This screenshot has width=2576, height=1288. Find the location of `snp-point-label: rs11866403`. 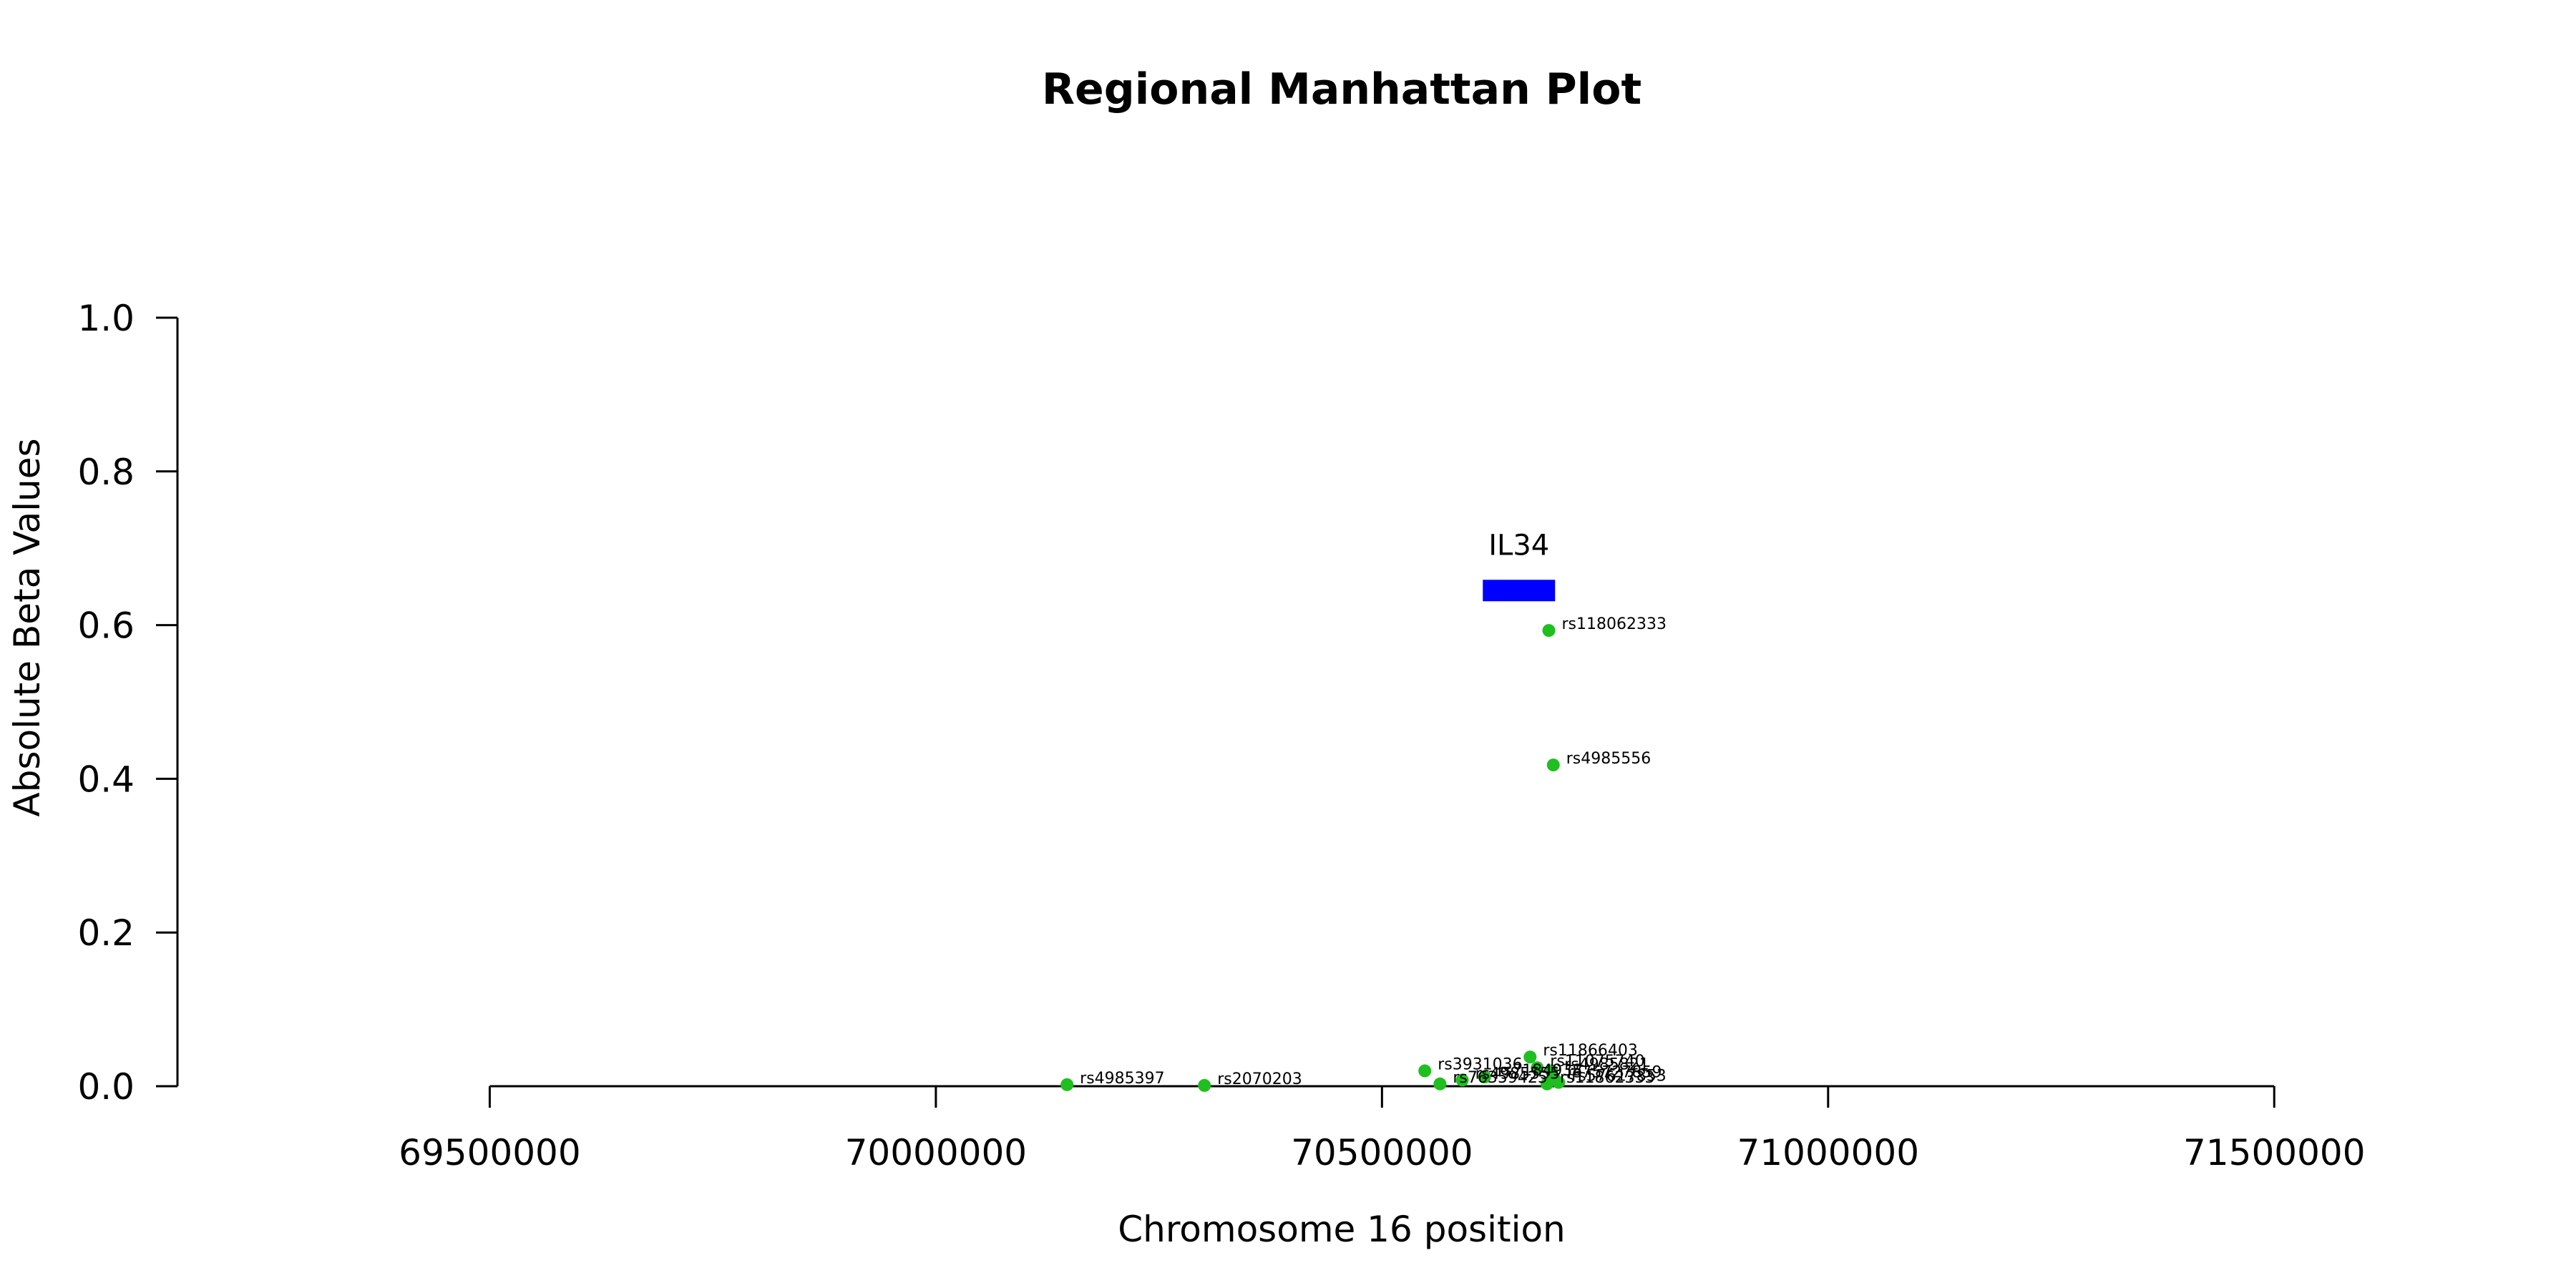

snp-point-label: rs11866403 is located at coordinates (1590, 1051).